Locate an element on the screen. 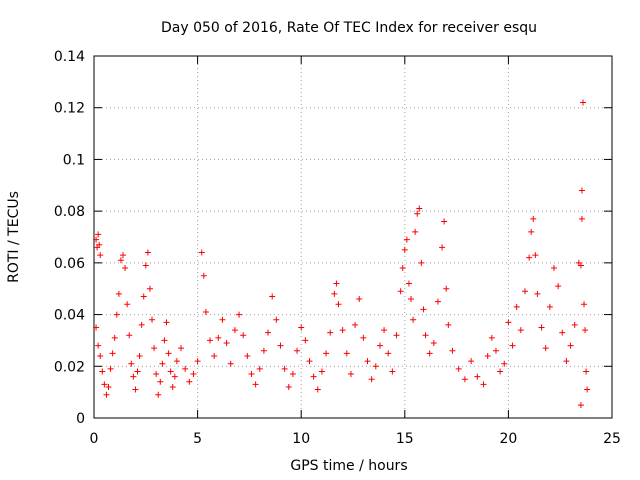 The width and height of the screenshot is (640, 480). y-tick-label: 0.08 is located at coordinates (69, 212).